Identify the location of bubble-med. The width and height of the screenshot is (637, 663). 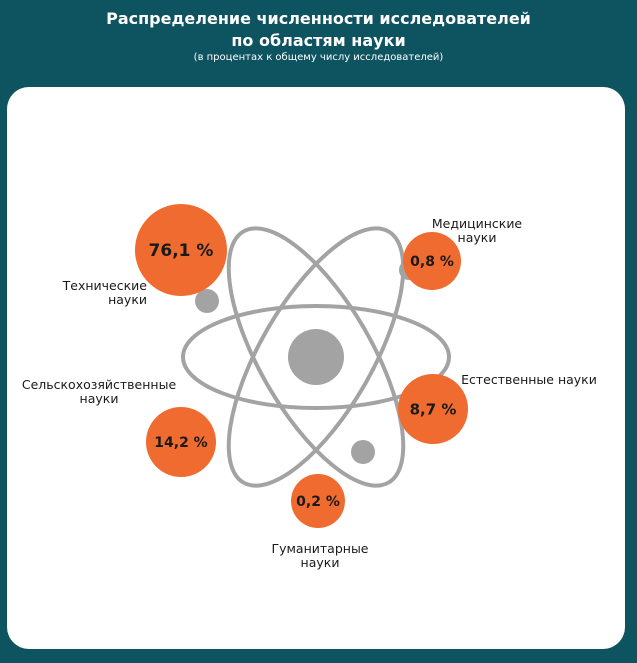
(432, 261).